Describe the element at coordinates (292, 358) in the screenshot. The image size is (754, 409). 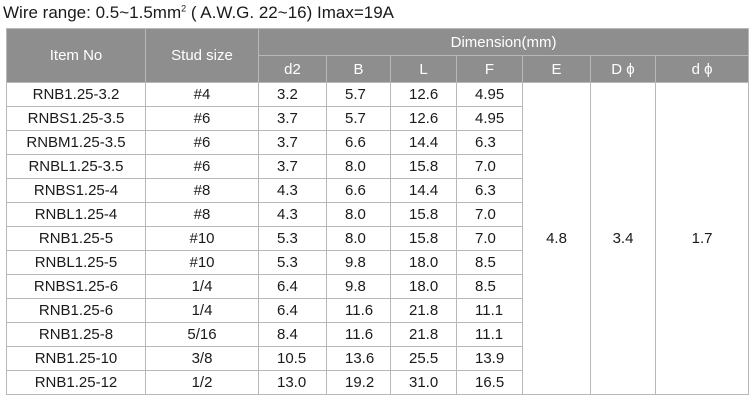
I see `data-cell: 10.5` at that location.